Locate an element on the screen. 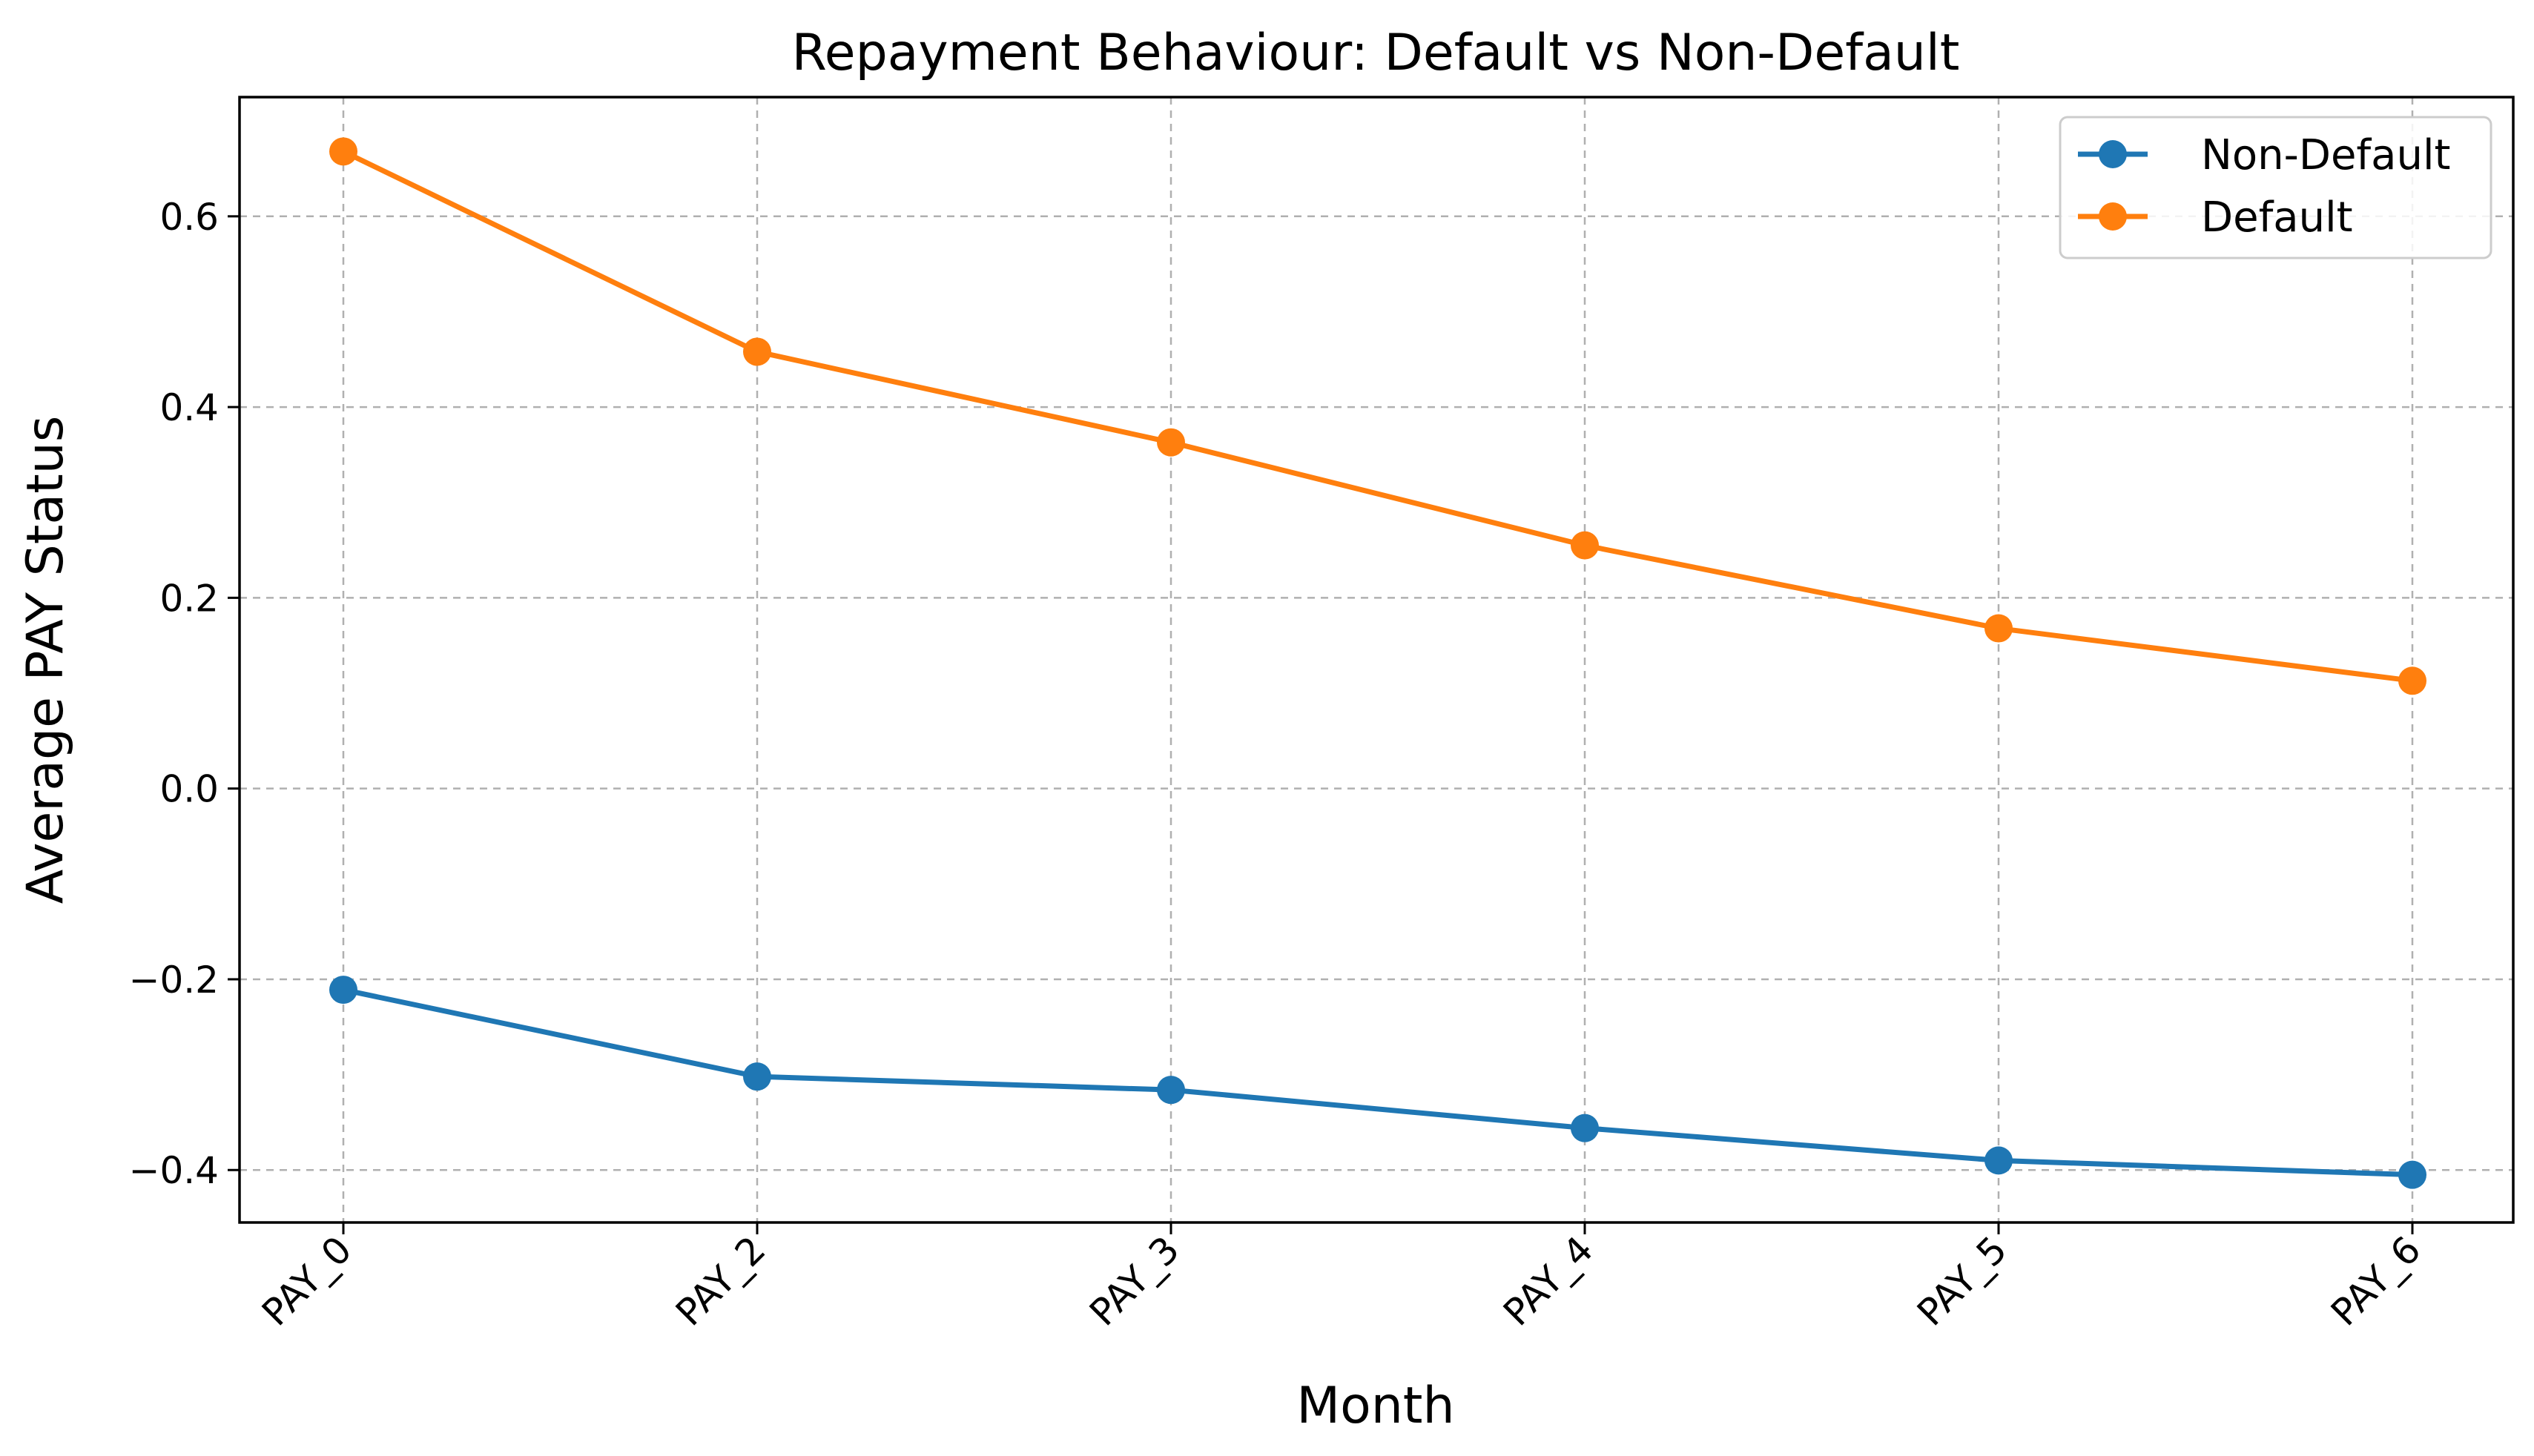 The width and height of the screenshot is (2534, 1456). y-axis-label: Average PAY Status is located at coordinates (45, 660).